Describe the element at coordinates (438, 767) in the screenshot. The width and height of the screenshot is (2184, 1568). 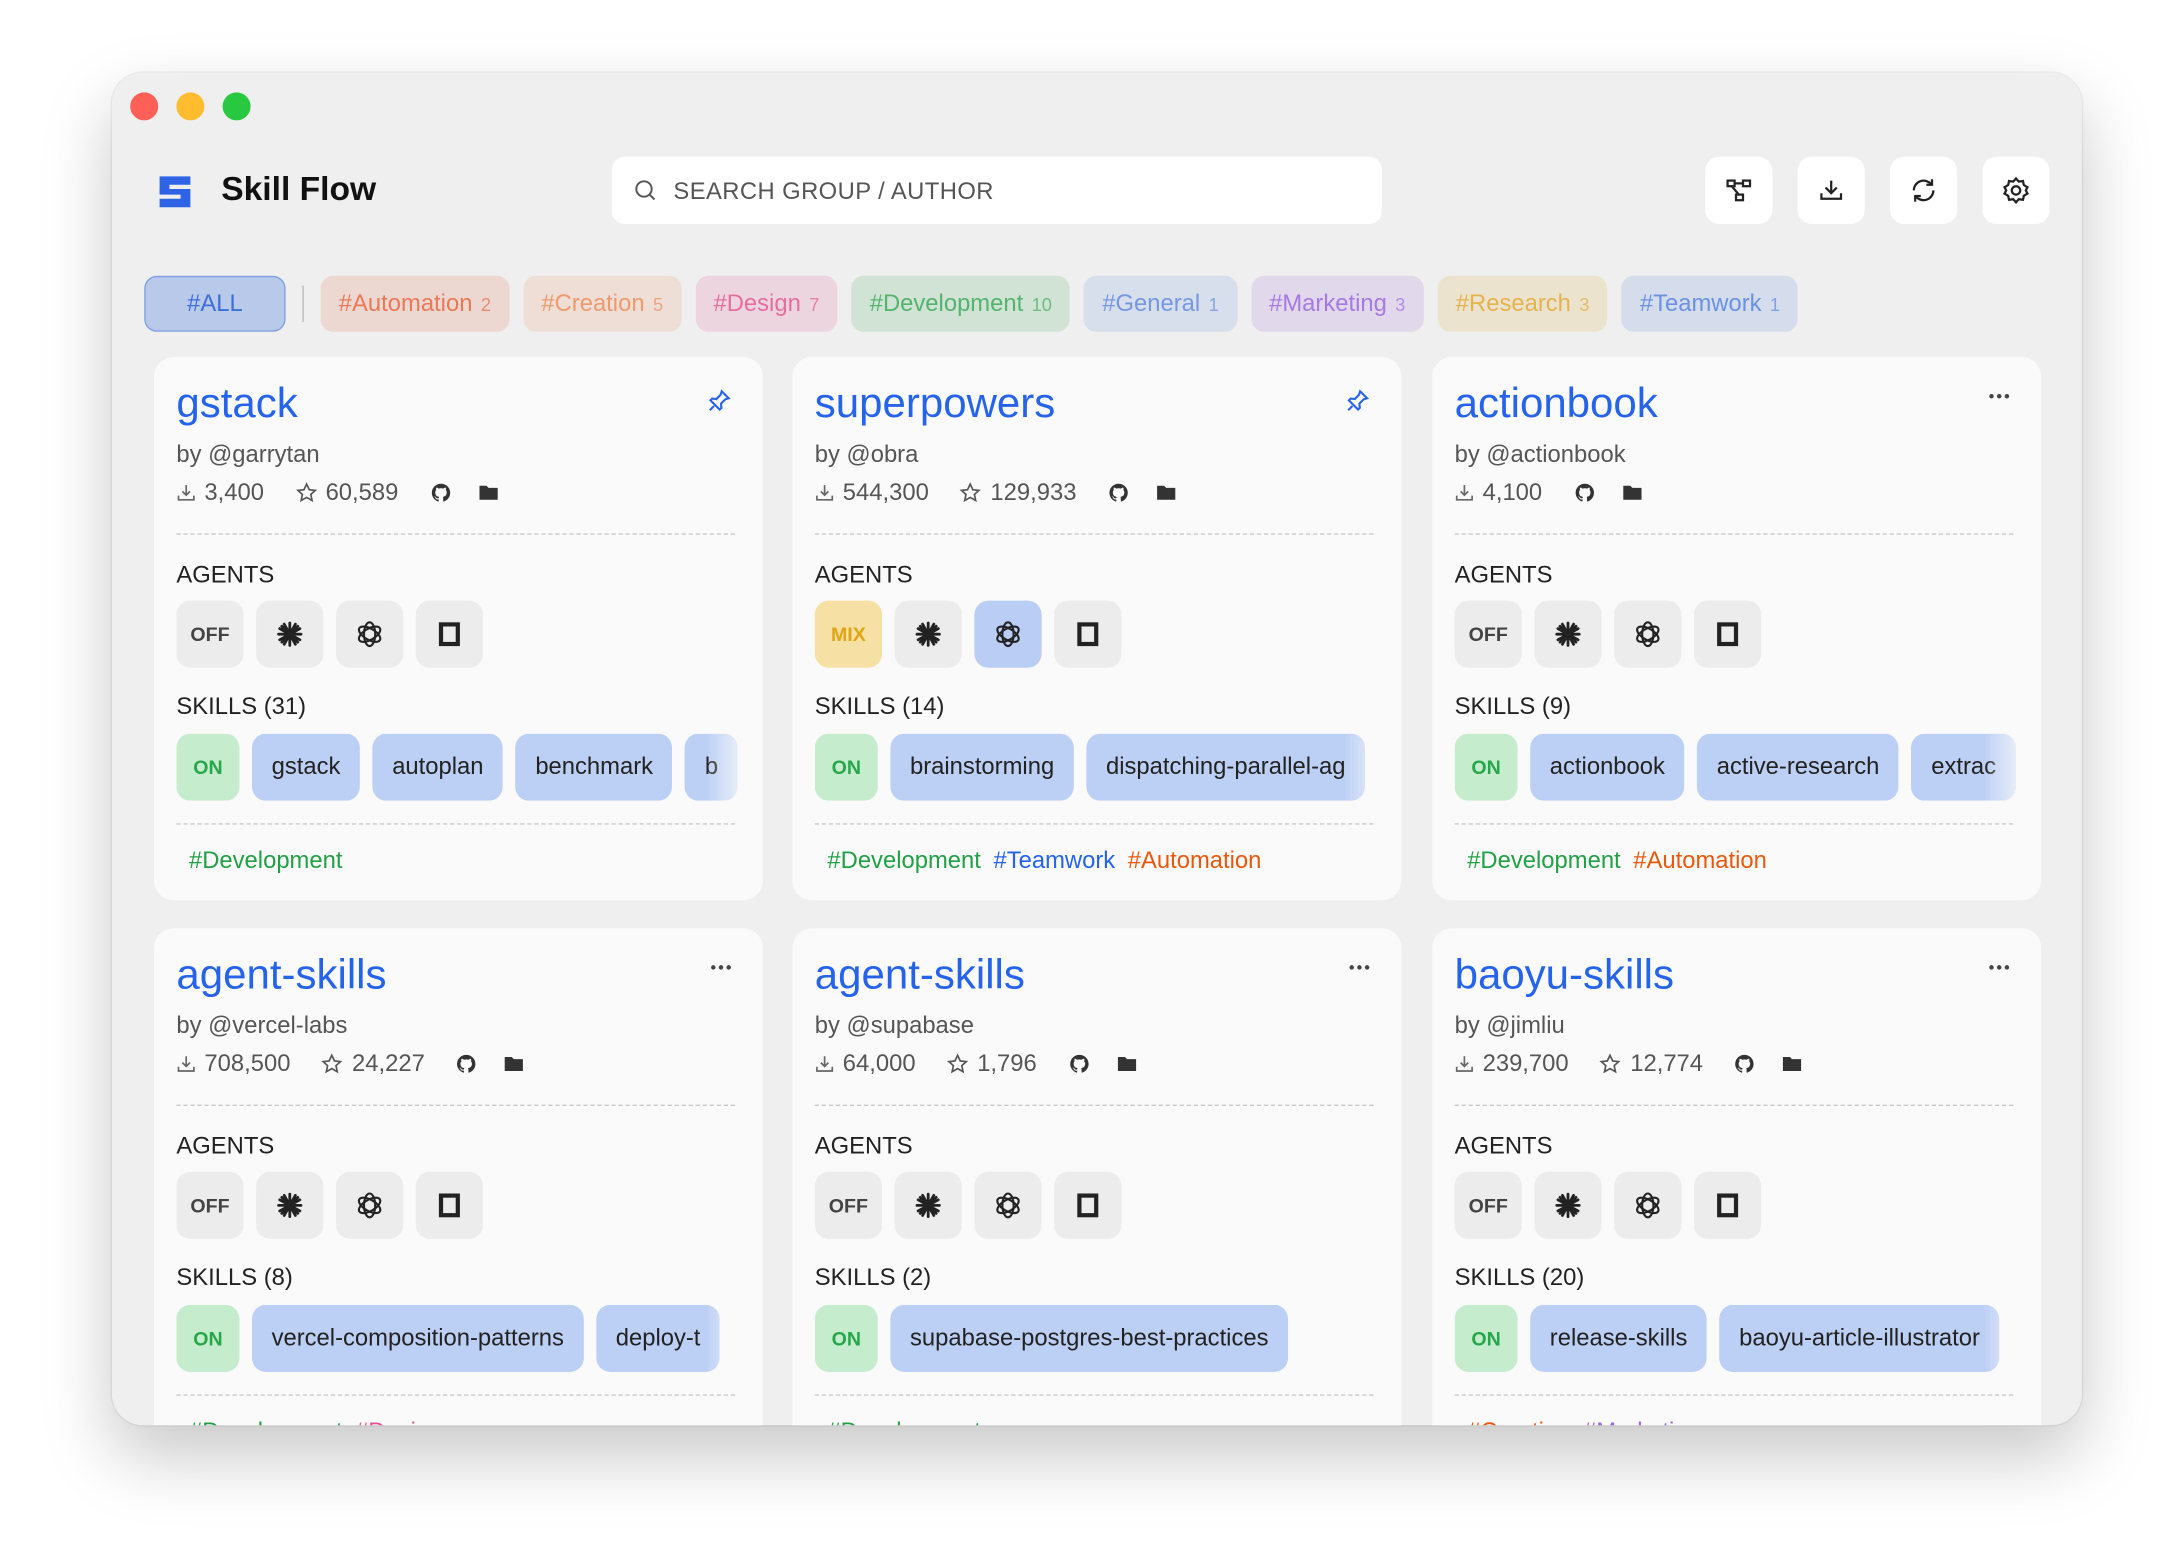
I see `skill-chip: autoplan` at that location.